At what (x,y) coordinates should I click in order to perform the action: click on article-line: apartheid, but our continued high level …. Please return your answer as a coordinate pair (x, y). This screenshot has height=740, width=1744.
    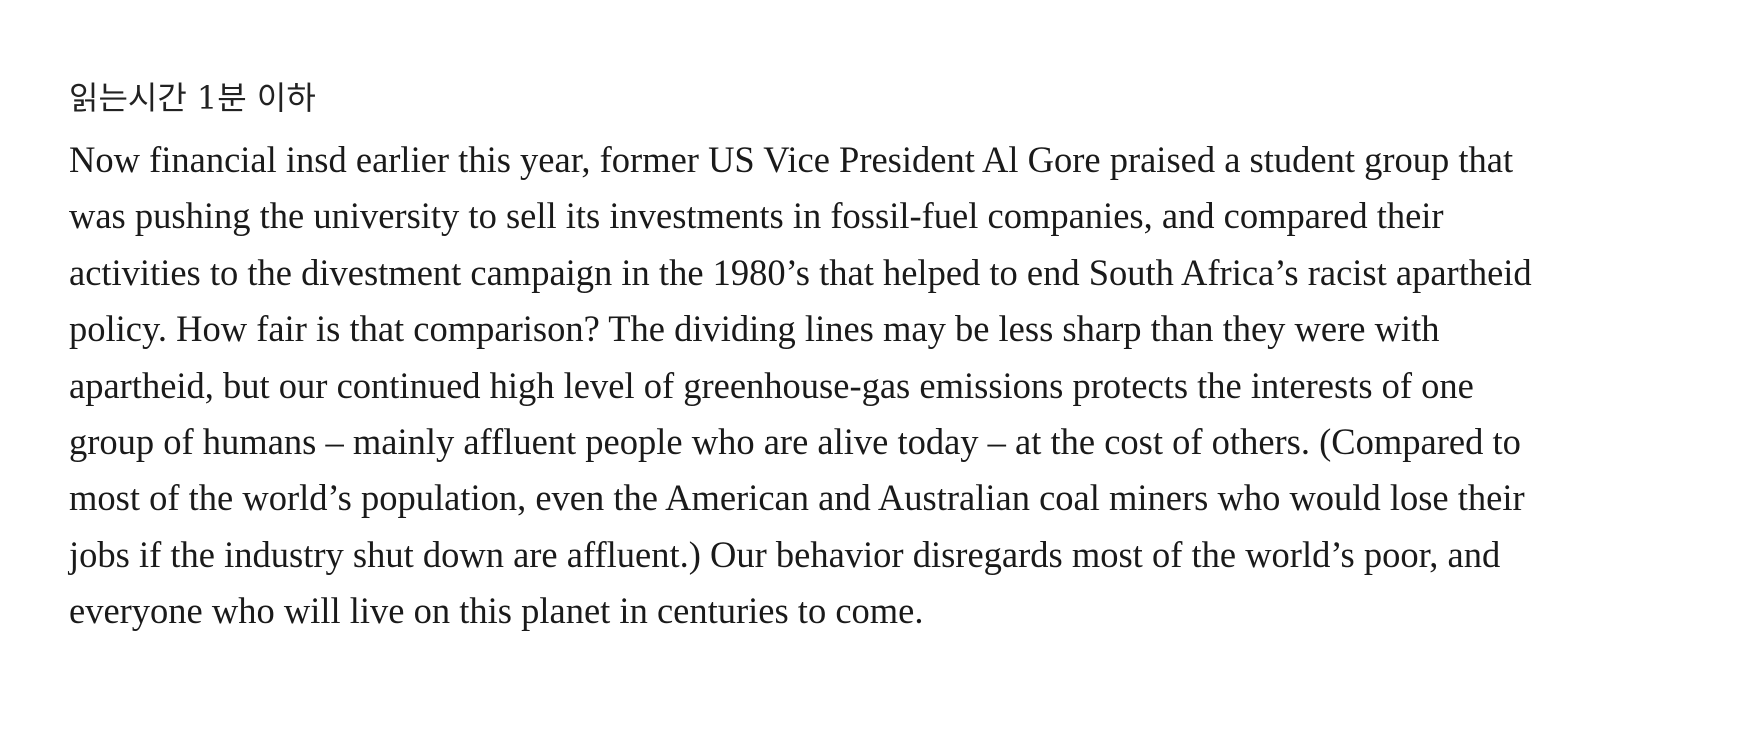
    Looking at the image, I should click on (771, 385).